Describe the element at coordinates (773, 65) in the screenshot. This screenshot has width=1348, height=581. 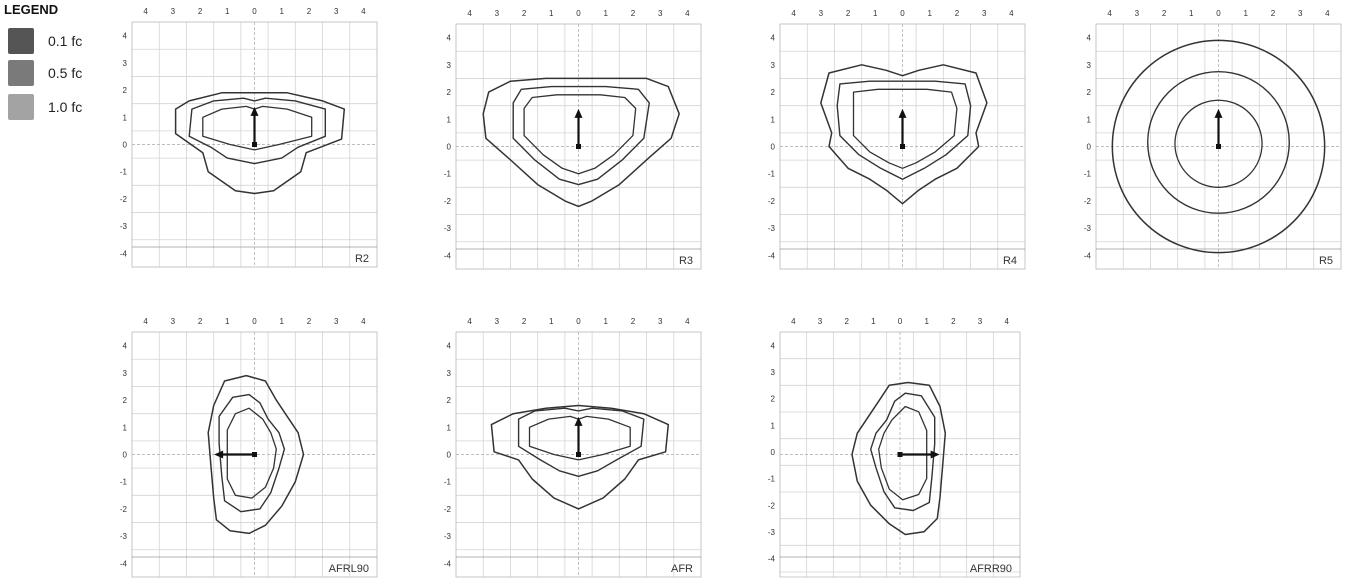
I see `y-tick-label: 3` at that location.